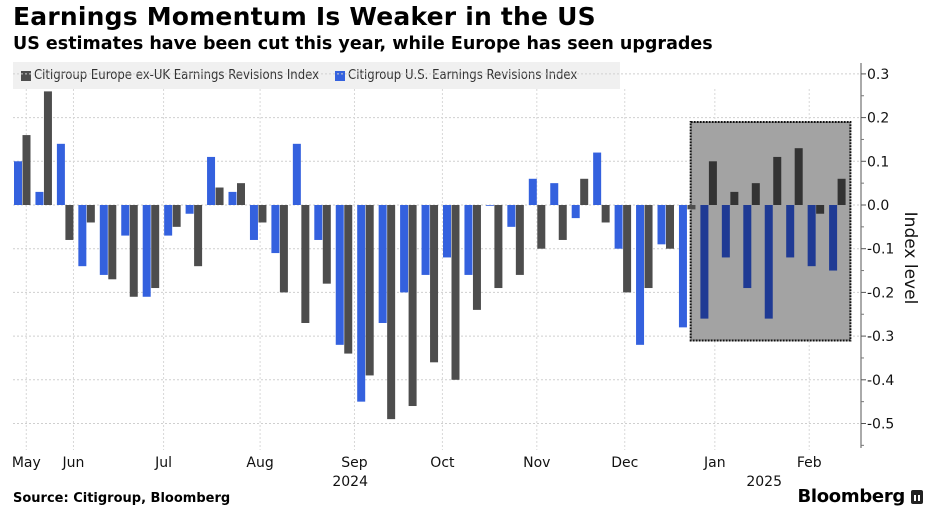 The height and width of the screenshot is (513, 935). I want to click on bloomberg-chart-icon, so click(917, 496).